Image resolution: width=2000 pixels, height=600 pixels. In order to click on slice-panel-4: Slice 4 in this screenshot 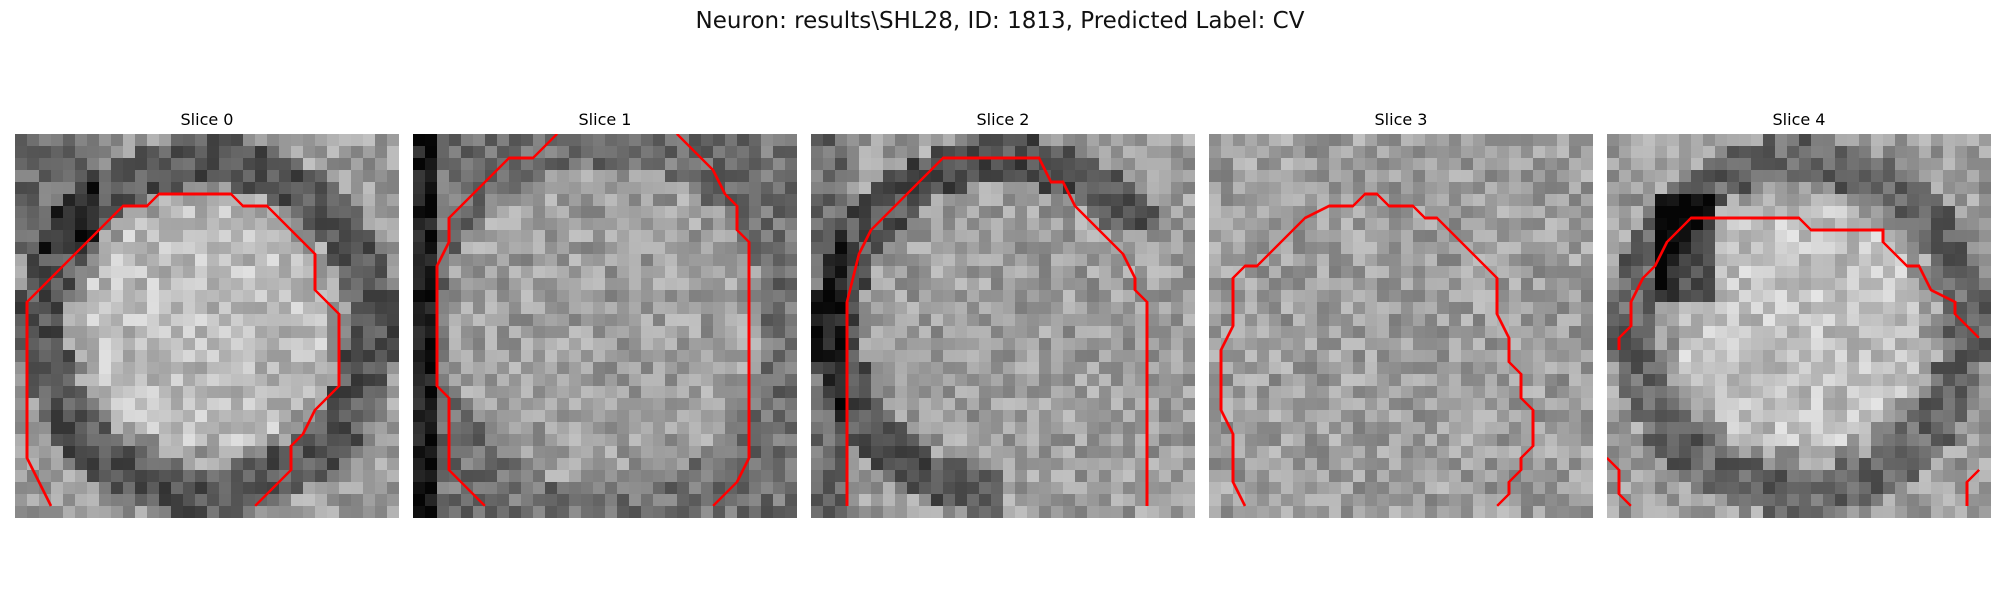, I will do `click(1799, 314)`.